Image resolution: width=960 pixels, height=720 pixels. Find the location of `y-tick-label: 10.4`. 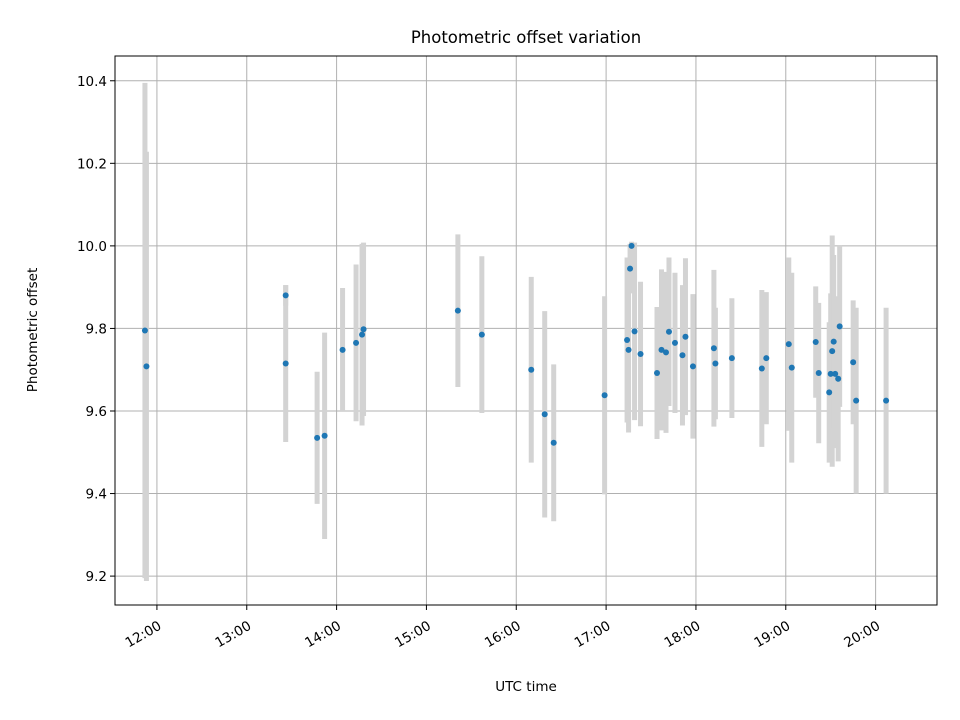

y-tick-label: 10.4 is located at coordinates (92, 82).